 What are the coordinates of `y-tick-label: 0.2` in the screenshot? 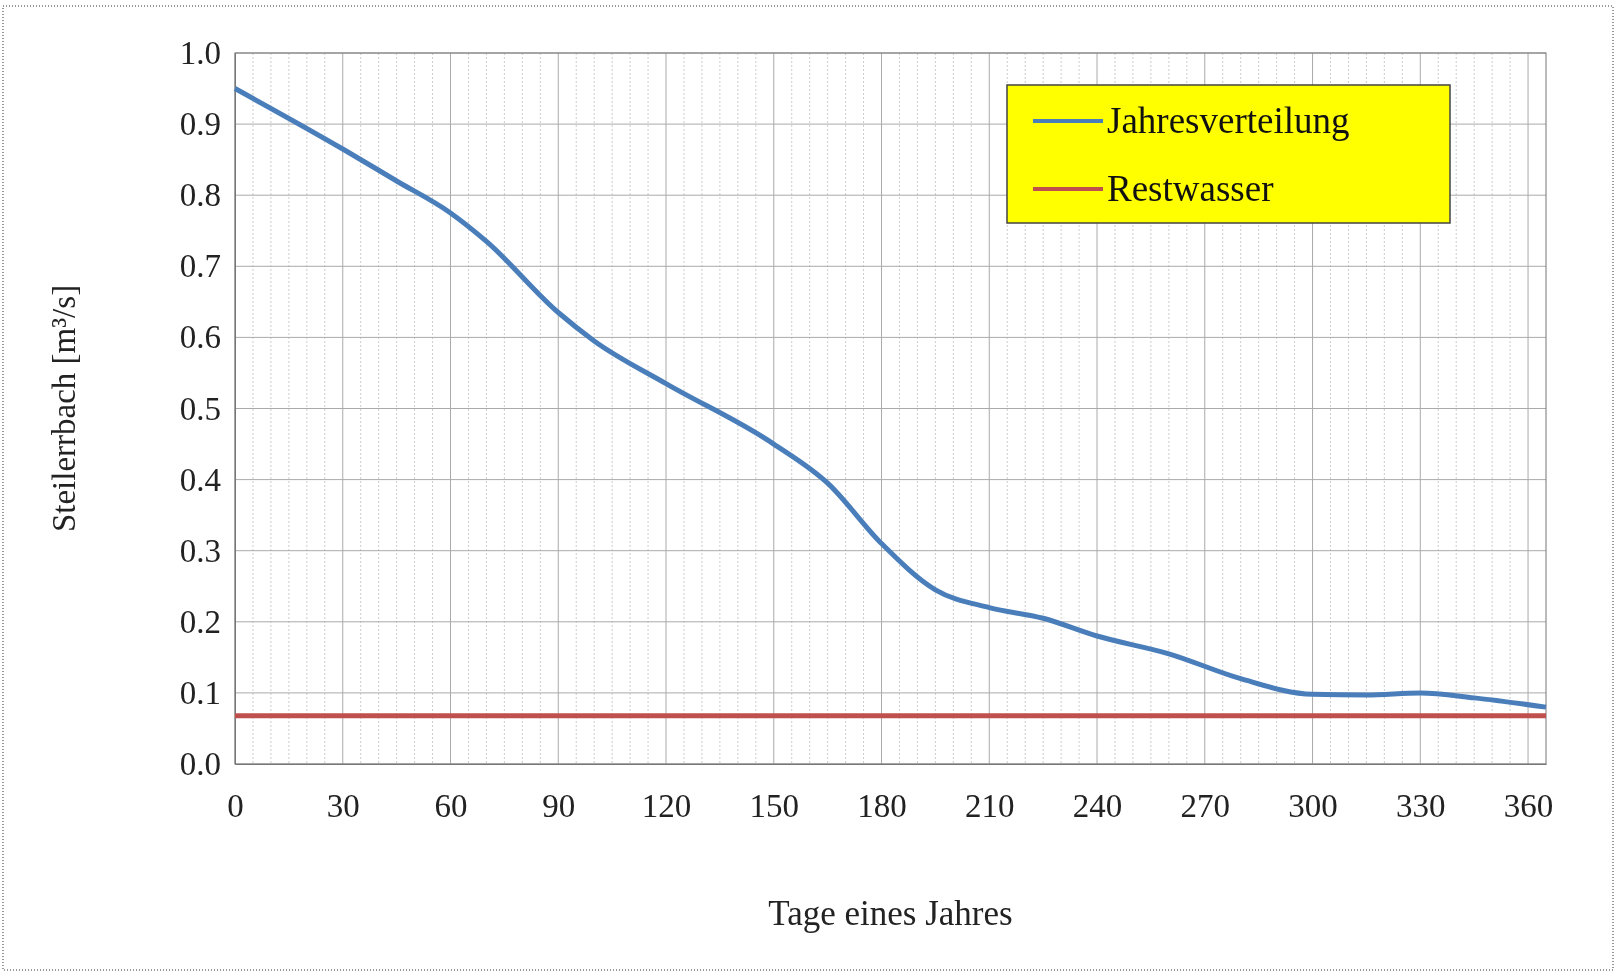 It's located at (200, 621).